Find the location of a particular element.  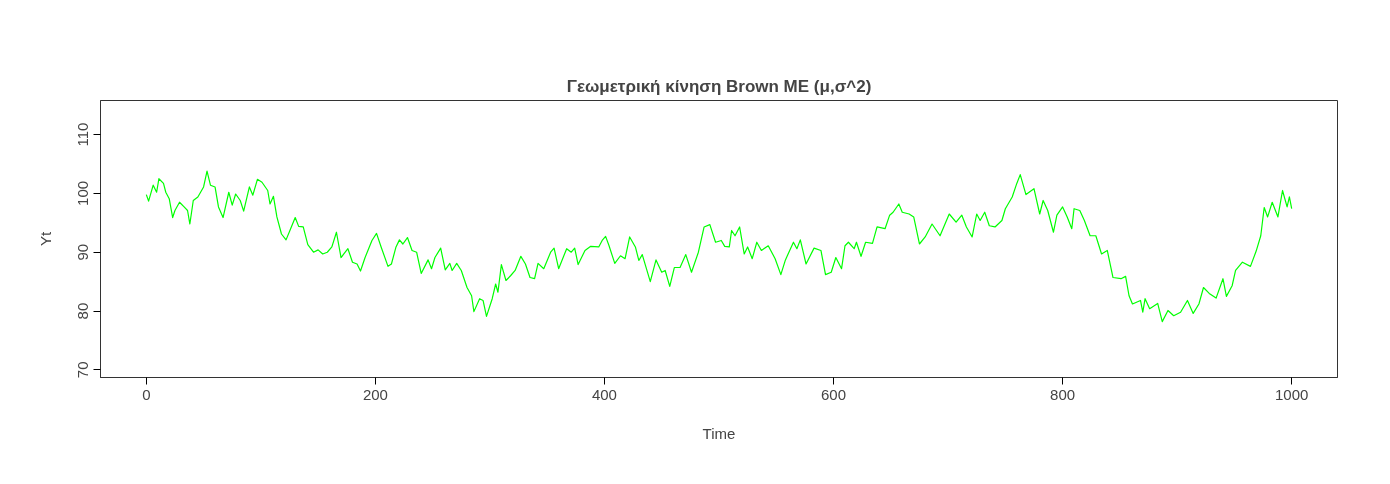

chart-title: Γεωμετρική κίνηση Brown ME (μ,σ^2) is located at coordinates (719, 86).